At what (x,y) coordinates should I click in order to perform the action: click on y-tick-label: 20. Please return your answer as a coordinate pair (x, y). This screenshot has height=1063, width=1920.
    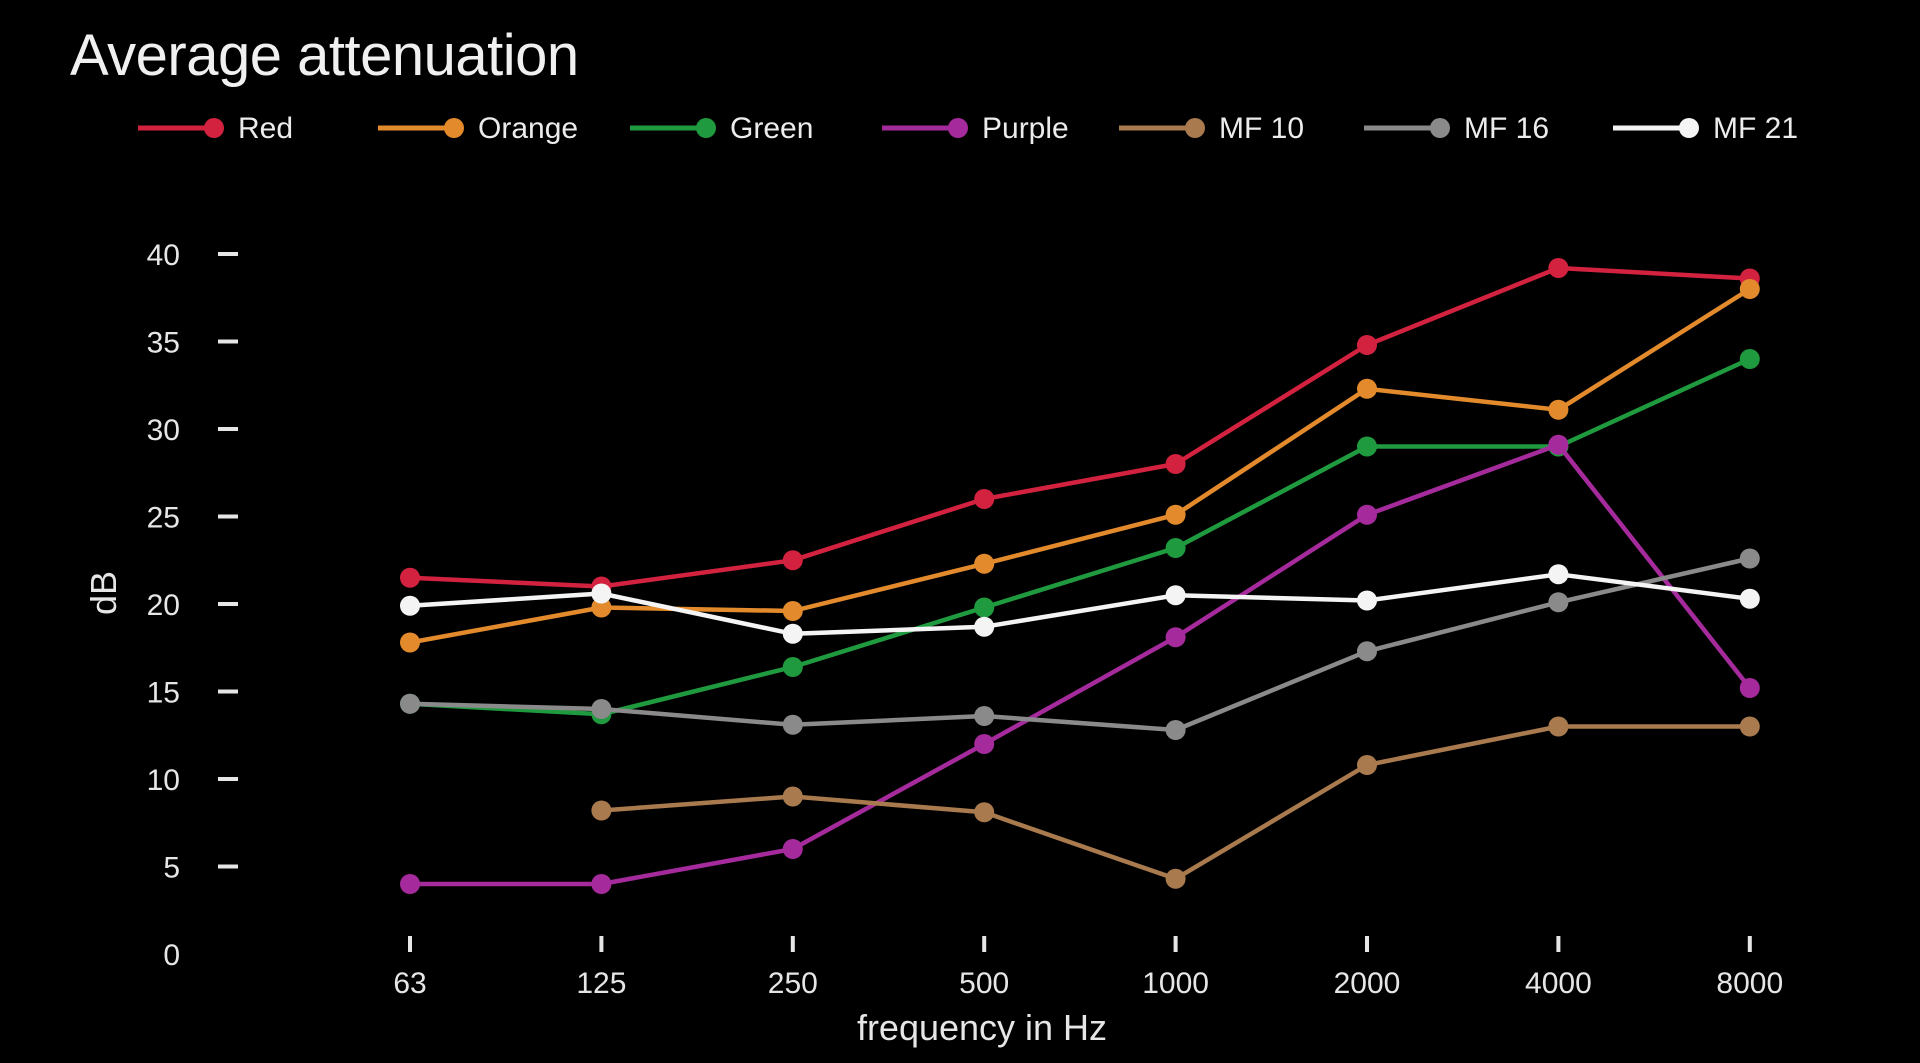
    Looking at the image, I should click on (163, 605).